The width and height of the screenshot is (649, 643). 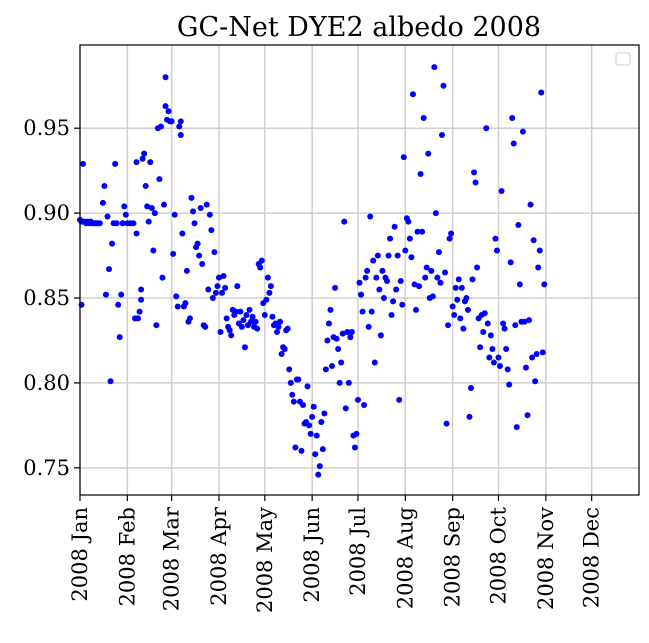 I want to click on x-tick-label: 2008 Jan, so click(x=80, y=554).